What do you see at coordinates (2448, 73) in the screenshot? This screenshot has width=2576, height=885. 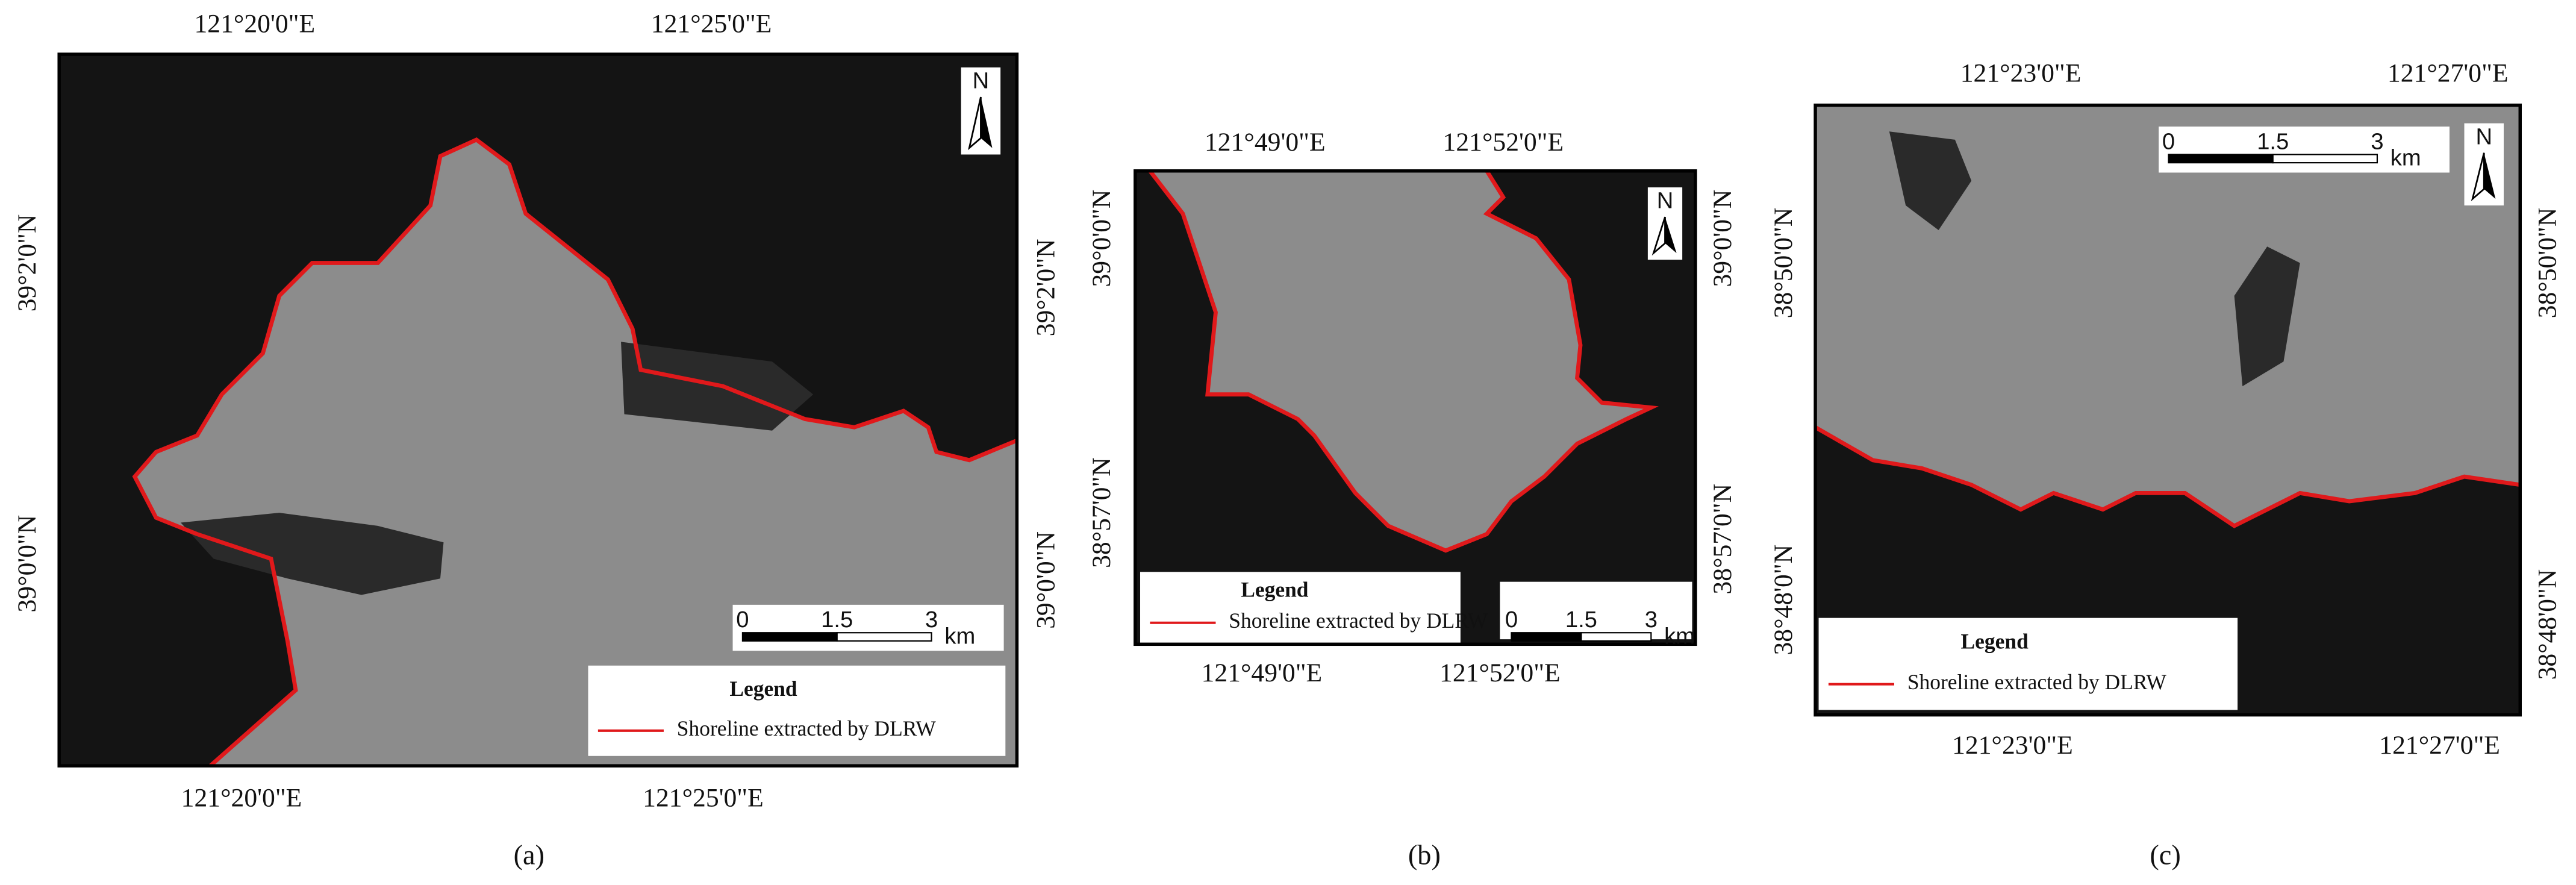 I see `top-label: 121°27'0"E` at bounding box center [2448, 73].